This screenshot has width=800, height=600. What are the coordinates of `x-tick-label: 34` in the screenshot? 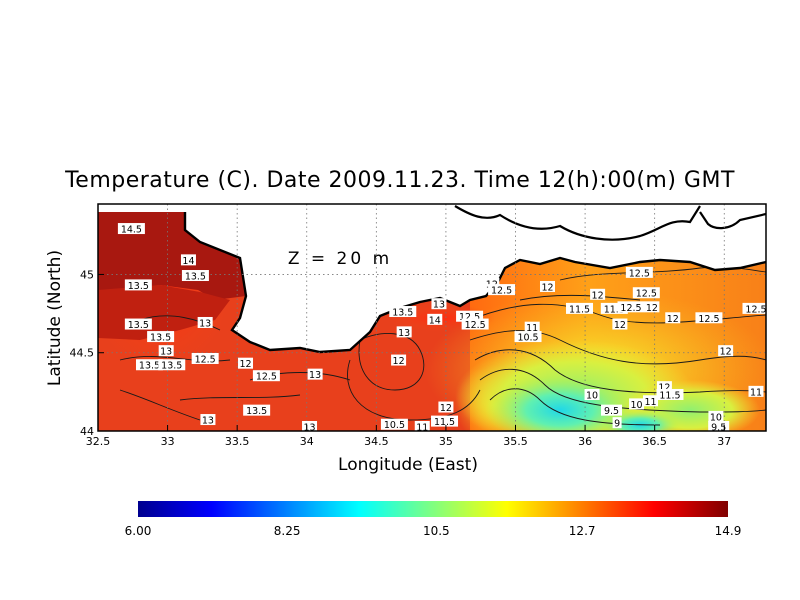 It's located at (307, 441).